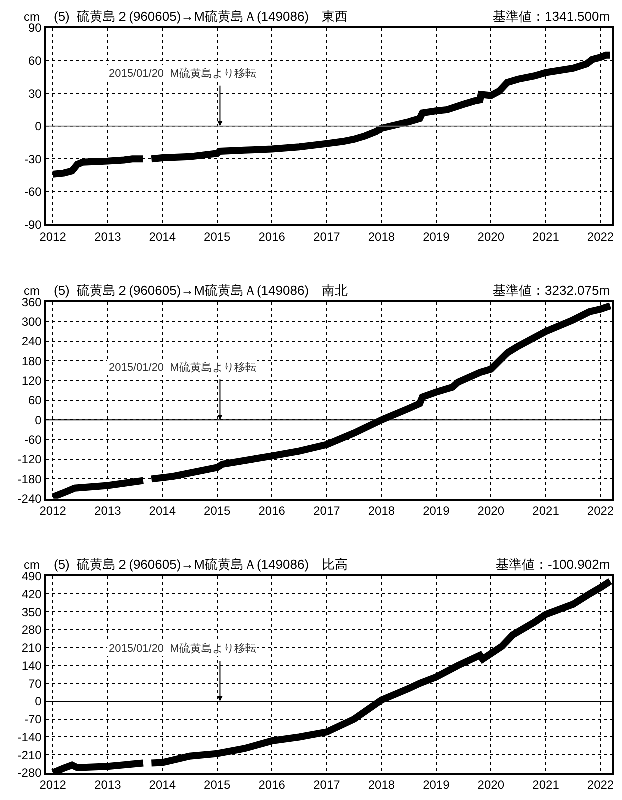  Describe the element at coordinates (30, 459) in the screenshot. I see `y-tick-label: -120` at that location.